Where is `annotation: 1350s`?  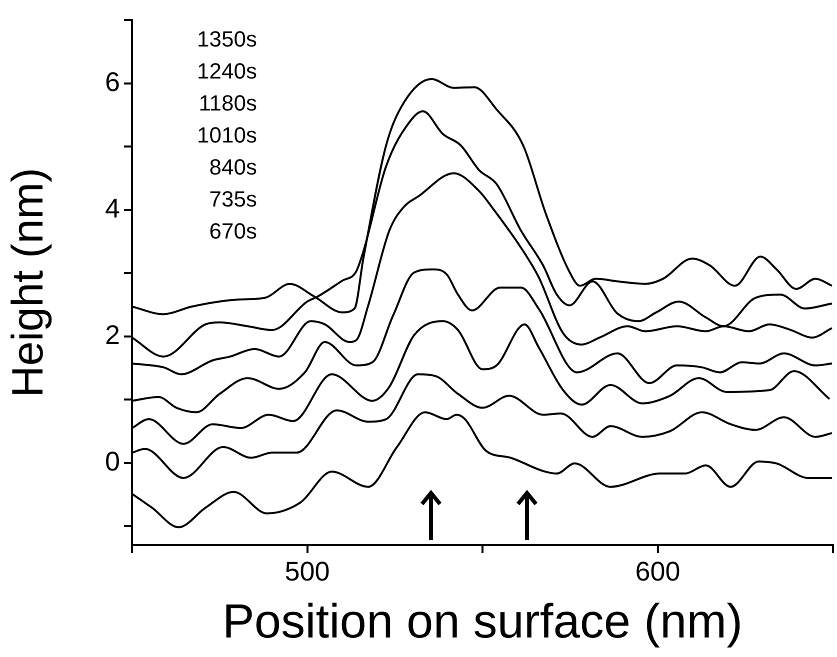
annotation: 1350s is located at coordinates (227, 39).